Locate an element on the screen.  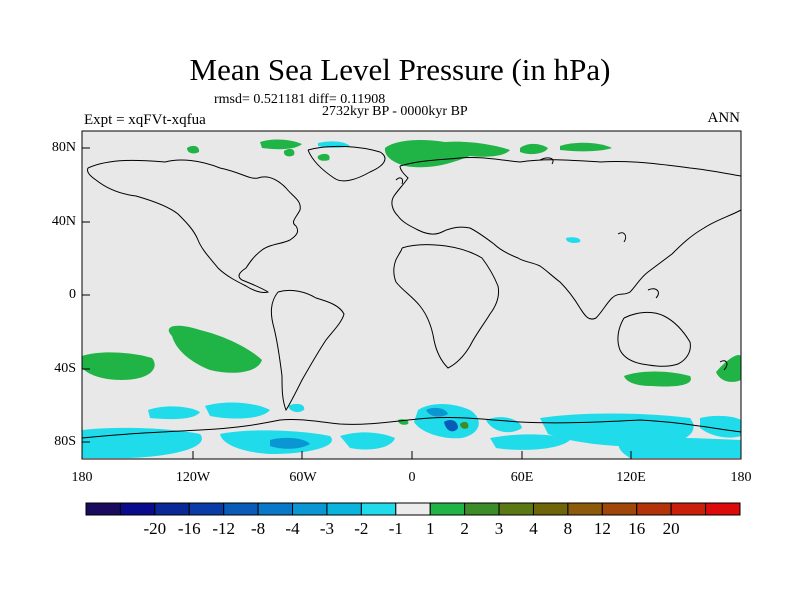
map-title: Mean Sea Level Pressure (in hPa) is located at coordinates (400, 69).